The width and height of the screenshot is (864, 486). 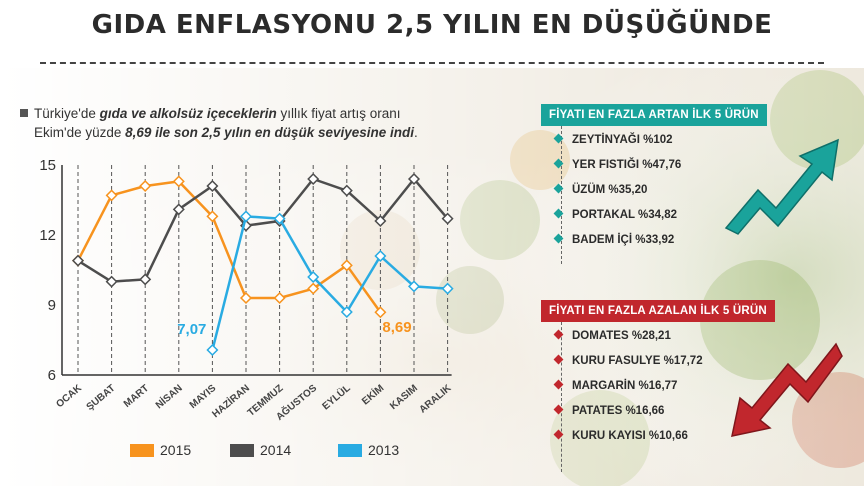 I want to click on x-tick-label: MAYIS, so click(x=203, y=397).